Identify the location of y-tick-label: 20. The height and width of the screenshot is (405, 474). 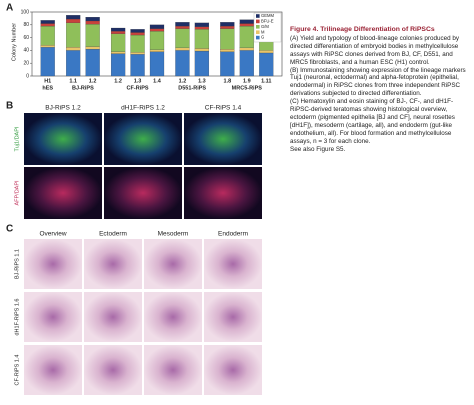
(26, 64).